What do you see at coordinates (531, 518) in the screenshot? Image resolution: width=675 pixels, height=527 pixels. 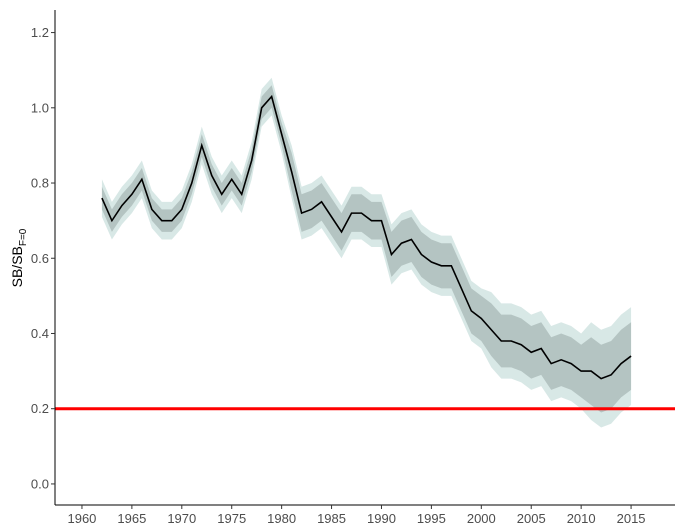 I see `x-tick-label: 2005` at bounding box center [531, 518].